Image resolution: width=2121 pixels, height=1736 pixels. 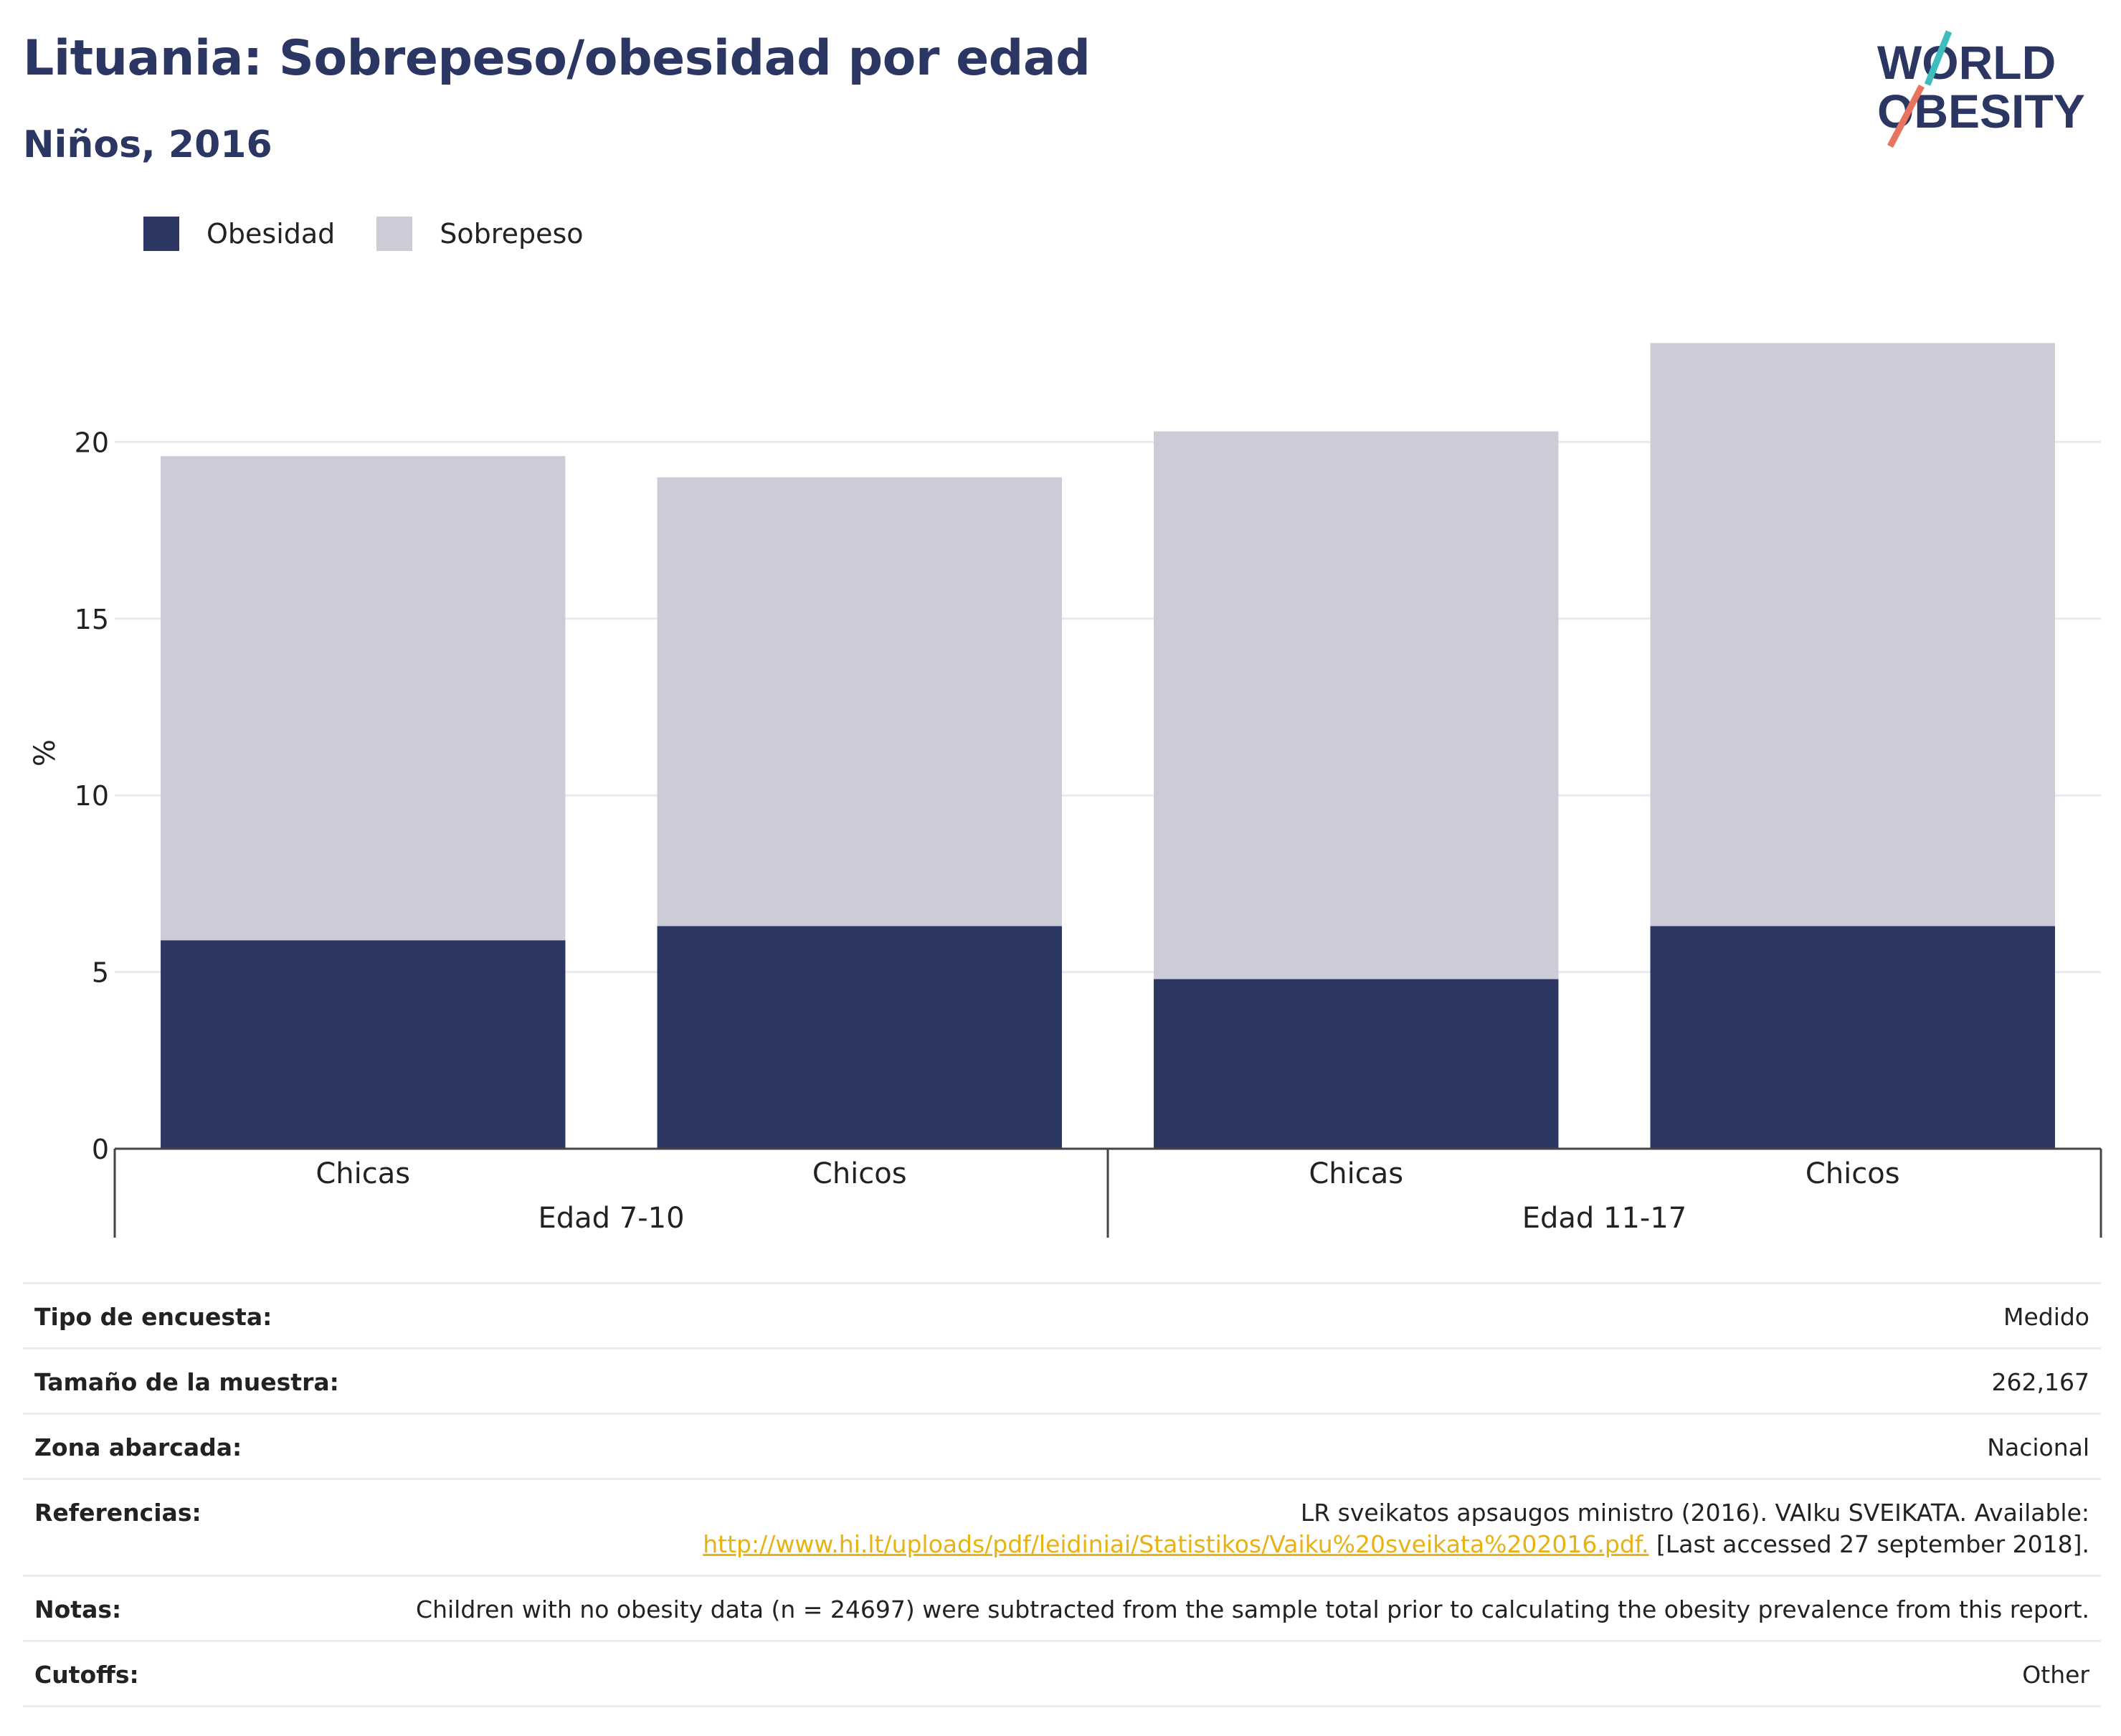 What do you see at coordinates (1938, 58) in the screenshot?
I see `logo-slash-teal` at bounding box center [1938, 58].